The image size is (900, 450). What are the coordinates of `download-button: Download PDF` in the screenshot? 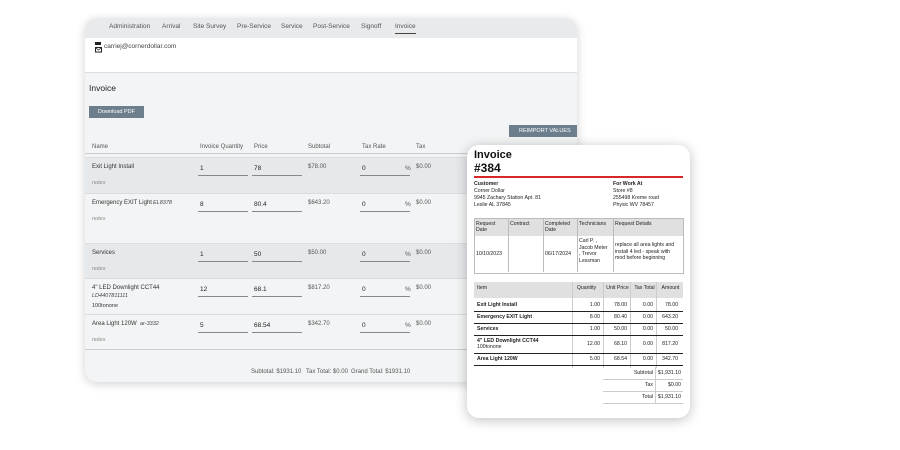 It's located at (116, 112).